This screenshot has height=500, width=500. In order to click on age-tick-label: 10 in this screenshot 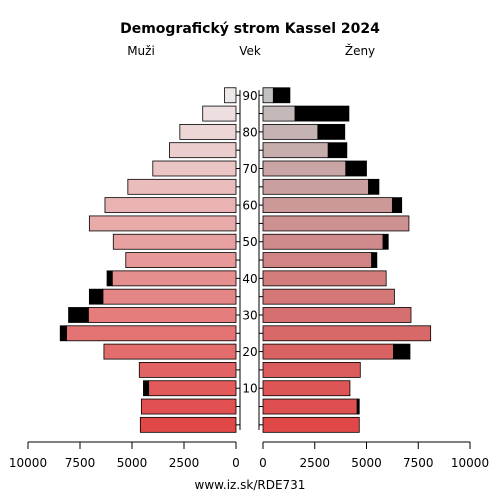, I will do `click(249, 389)`.